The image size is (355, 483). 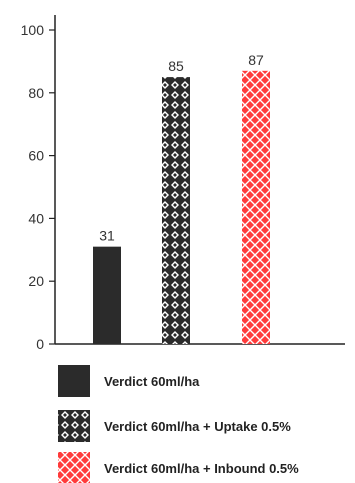 What do you see at coordinates (197, 426) in the screenshot?
I see `legend-label: Verdict 60ml/ha + Uptake 0.5%` at bounding box center [197, 426].